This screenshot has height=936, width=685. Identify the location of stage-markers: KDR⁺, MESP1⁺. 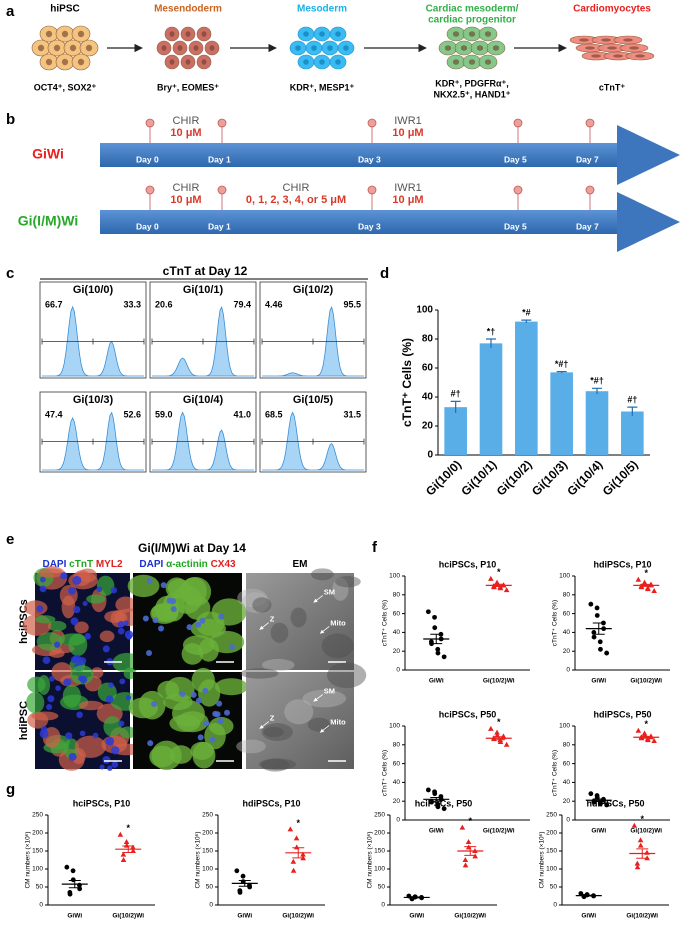
(322, 87).